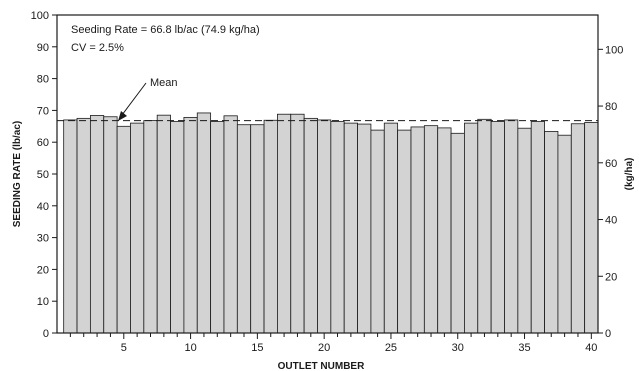 Image resolution: width=639 pixels, height=371 pixels. Describe the element at coordinates (458, 348) in the screenshot. I see `x-tick-label: 30` at that location.